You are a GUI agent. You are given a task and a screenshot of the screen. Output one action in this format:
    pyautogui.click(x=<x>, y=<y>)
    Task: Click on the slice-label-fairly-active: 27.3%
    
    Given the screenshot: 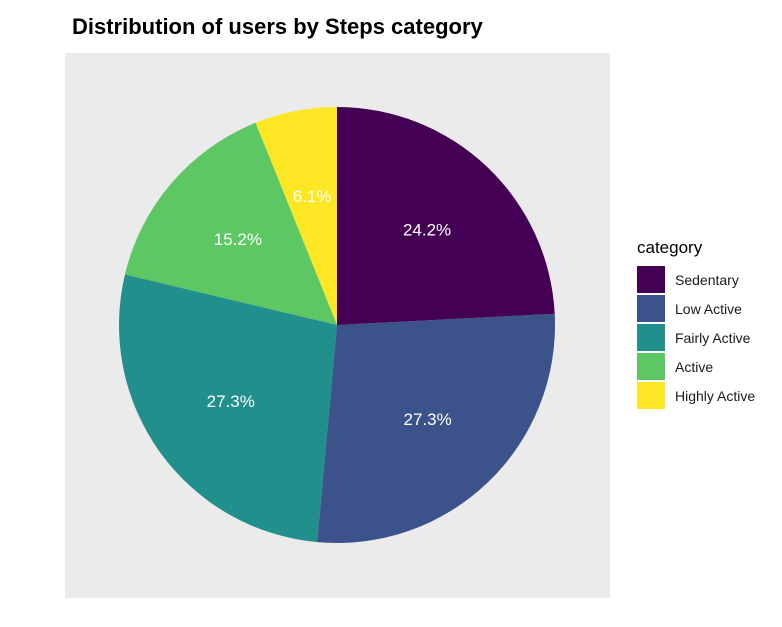 What is the action you would take?
    pyautogui.click(x=231, y=401)
    